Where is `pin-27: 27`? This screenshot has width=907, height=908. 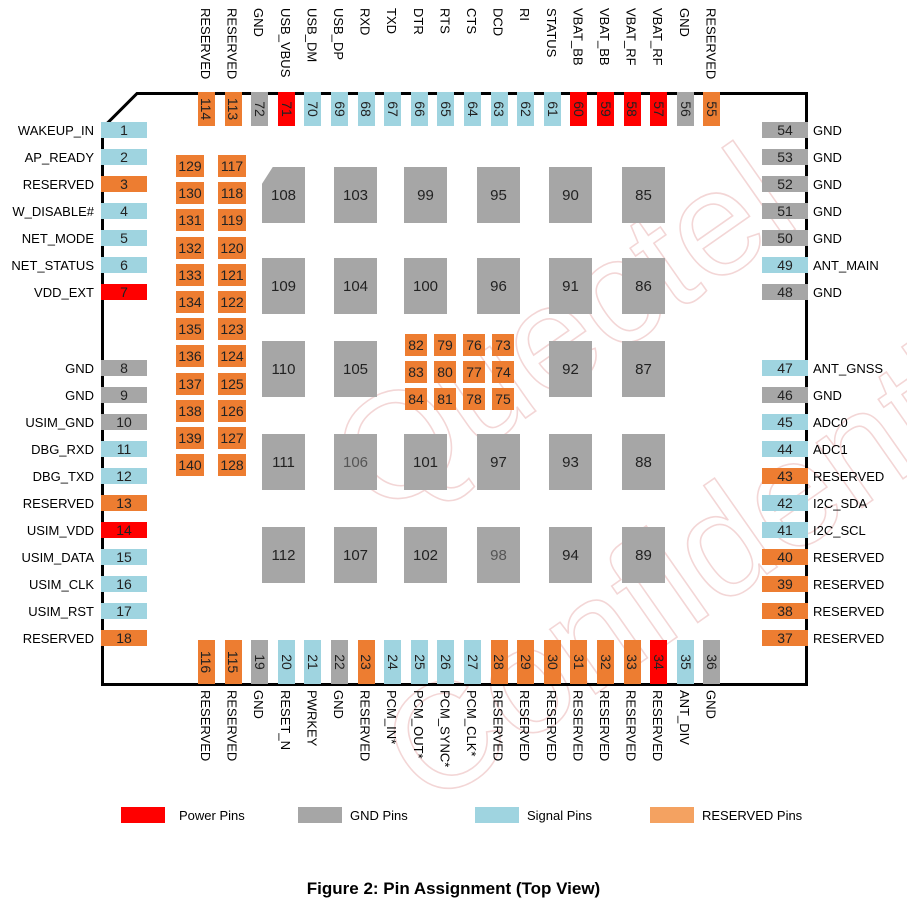 pin-27: 27 is located at coordinates (472, 662).